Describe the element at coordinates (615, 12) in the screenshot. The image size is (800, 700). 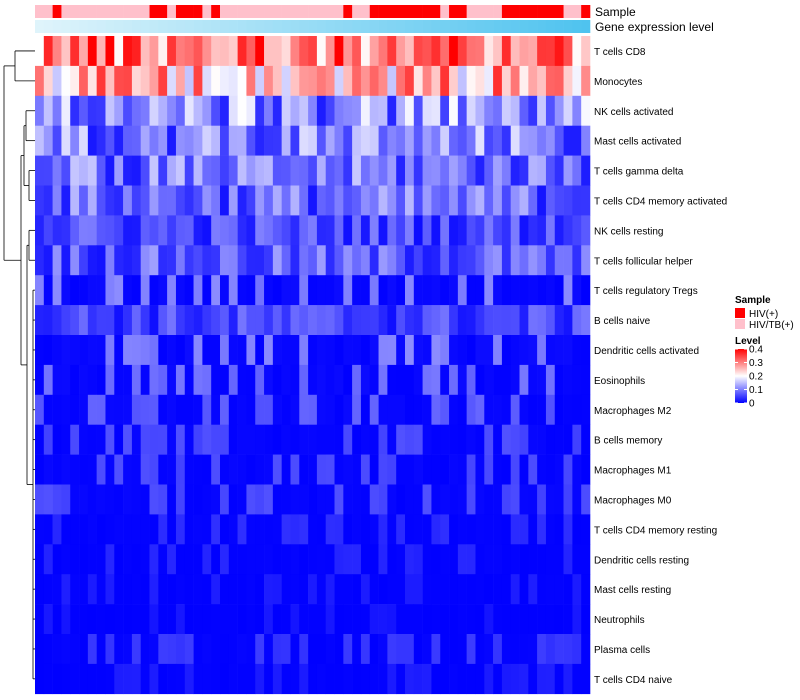
I see `sample-annotation-label: Sample` at that location.